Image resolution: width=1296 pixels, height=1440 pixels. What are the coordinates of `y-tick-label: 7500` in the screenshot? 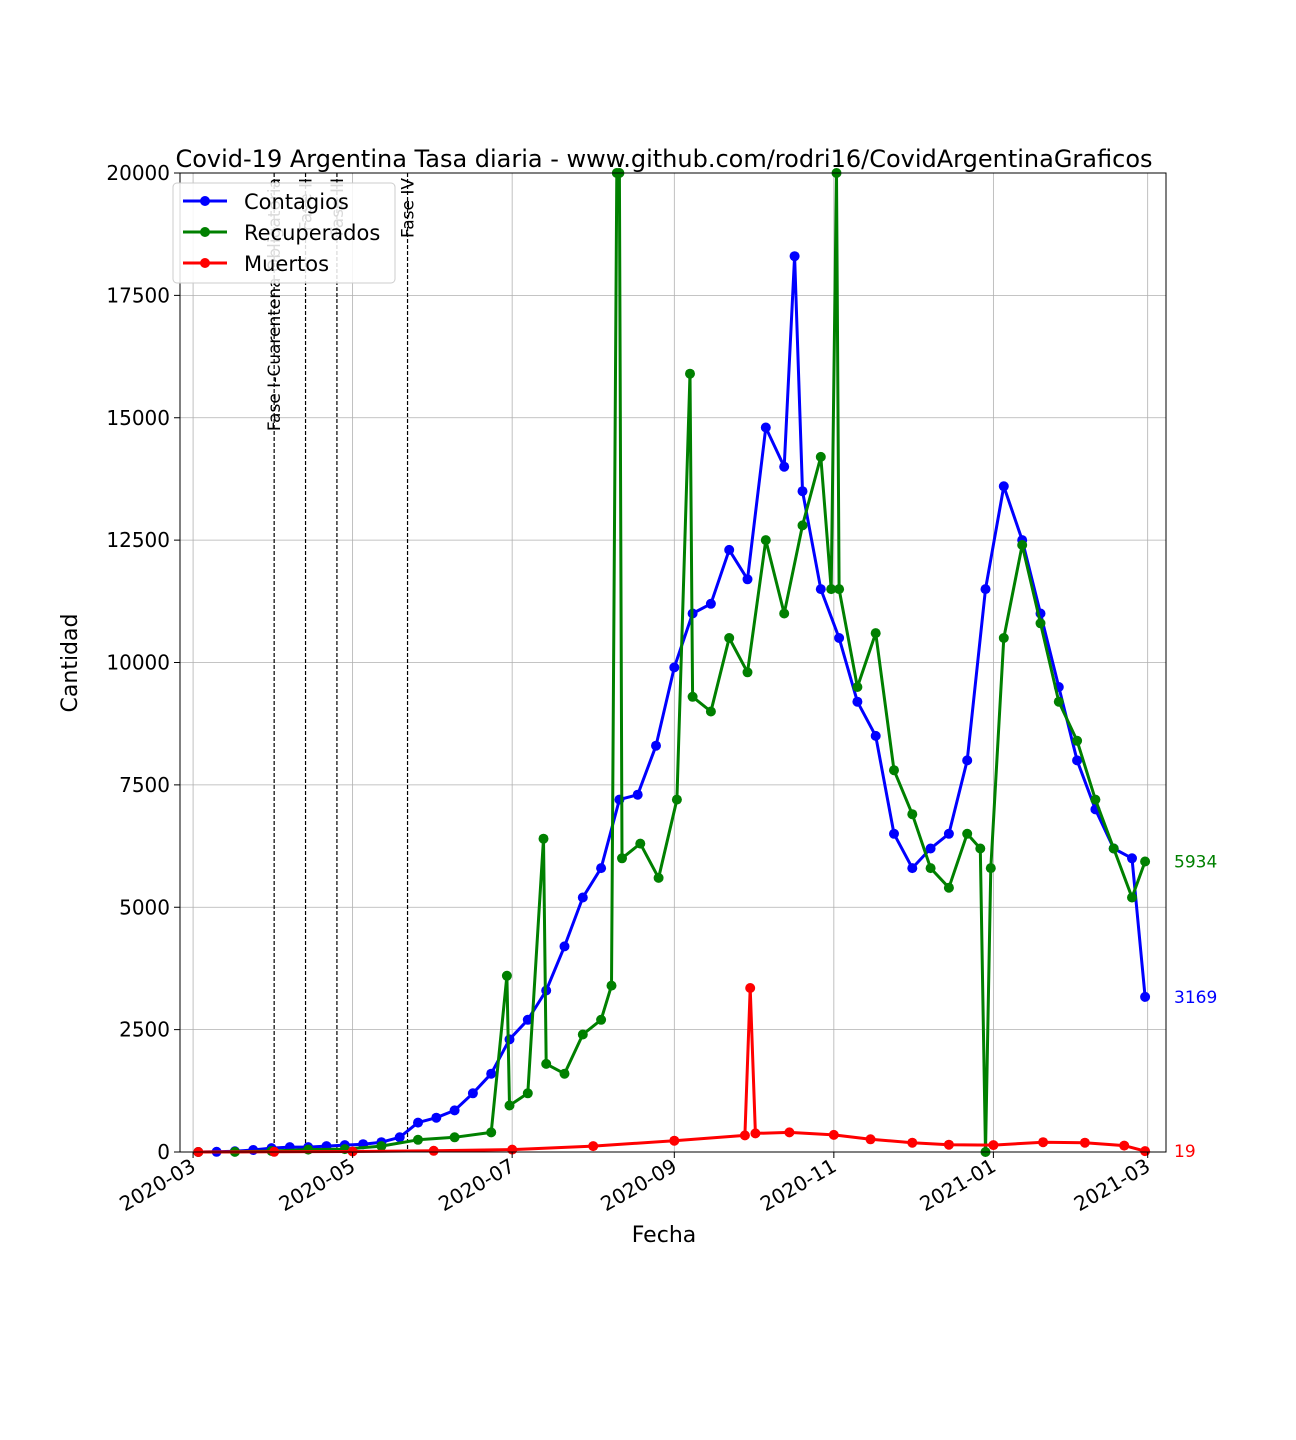 It's located at (144, 785).